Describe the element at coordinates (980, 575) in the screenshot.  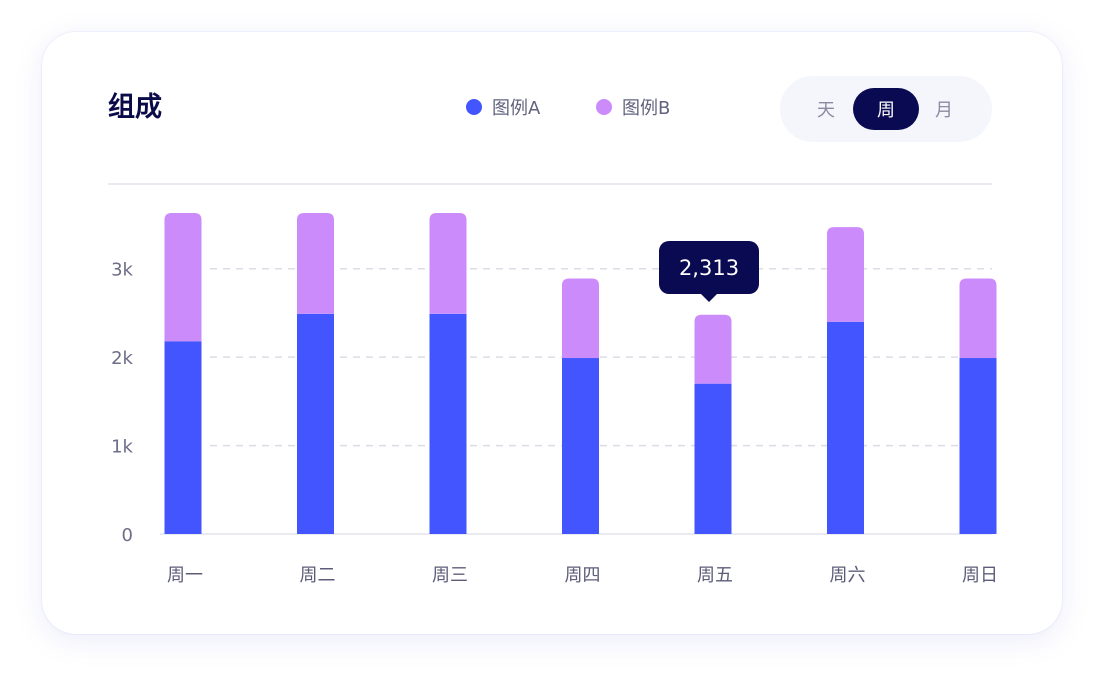
I see `x-tick-label: 周日` at that location.